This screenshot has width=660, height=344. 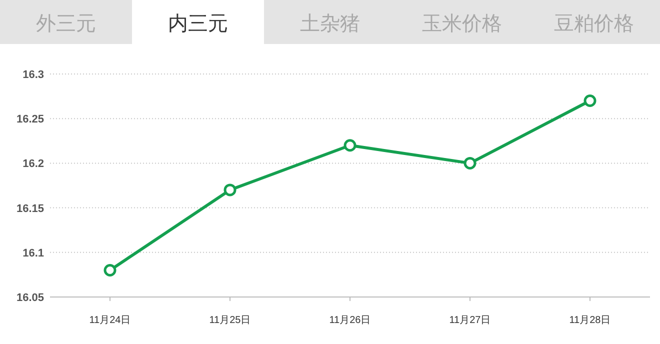 I want to click on x-tick-label: 11月28日, so click(x=590, y=320).